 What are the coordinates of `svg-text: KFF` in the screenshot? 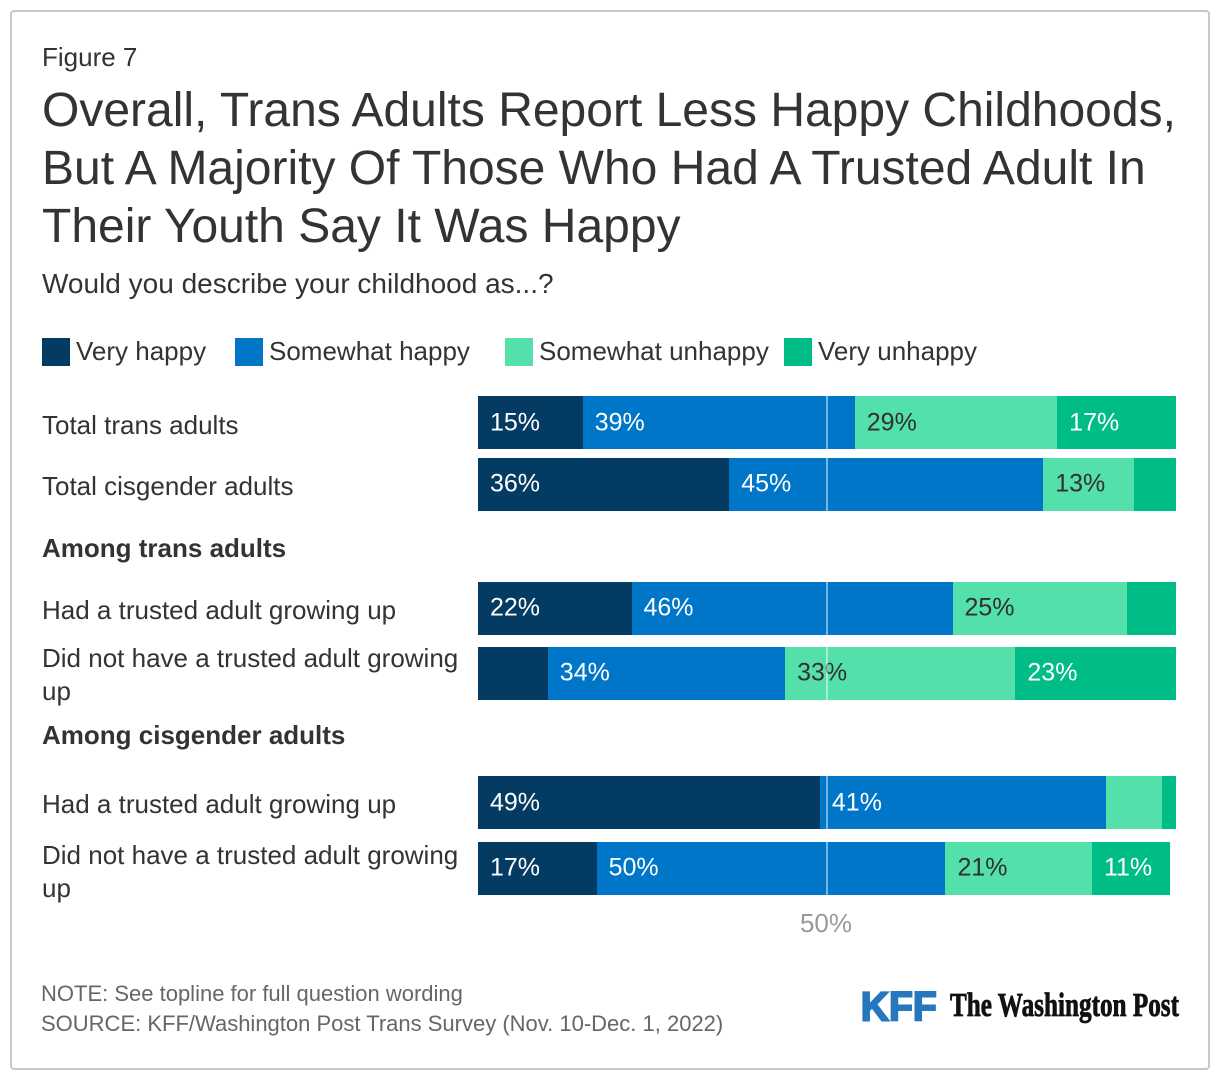 It's located at (899, 1006).